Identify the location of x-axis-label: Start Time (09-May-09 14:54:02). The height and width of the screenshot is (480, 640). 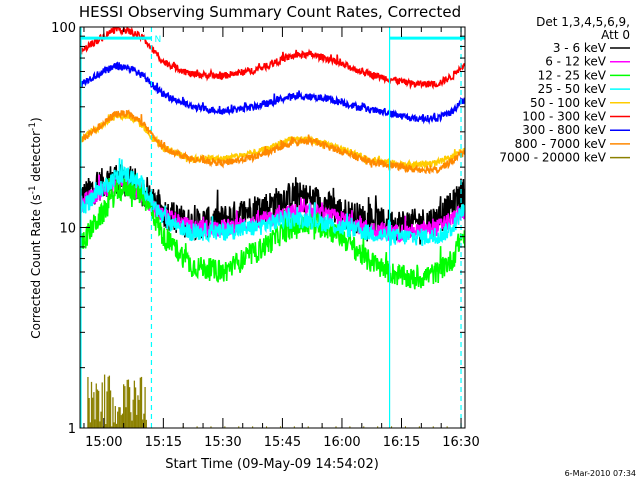
(272, 464).